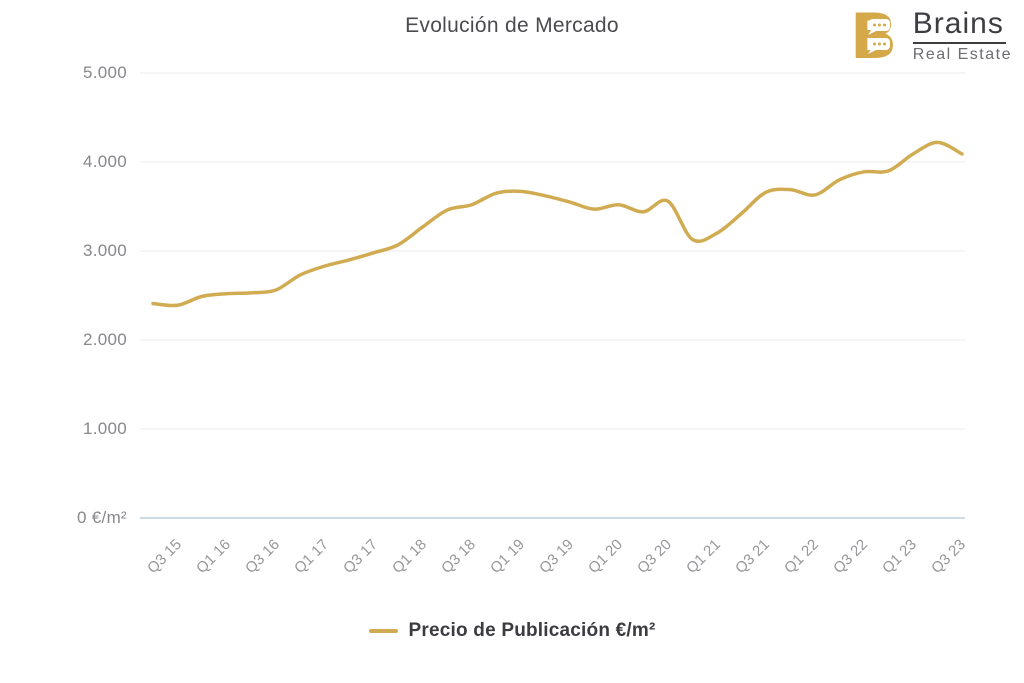  What do you see at coordinates (104, 428) in the screenshot?
I see `y-tick-label: 1.000` at bounding box center [104, 428].